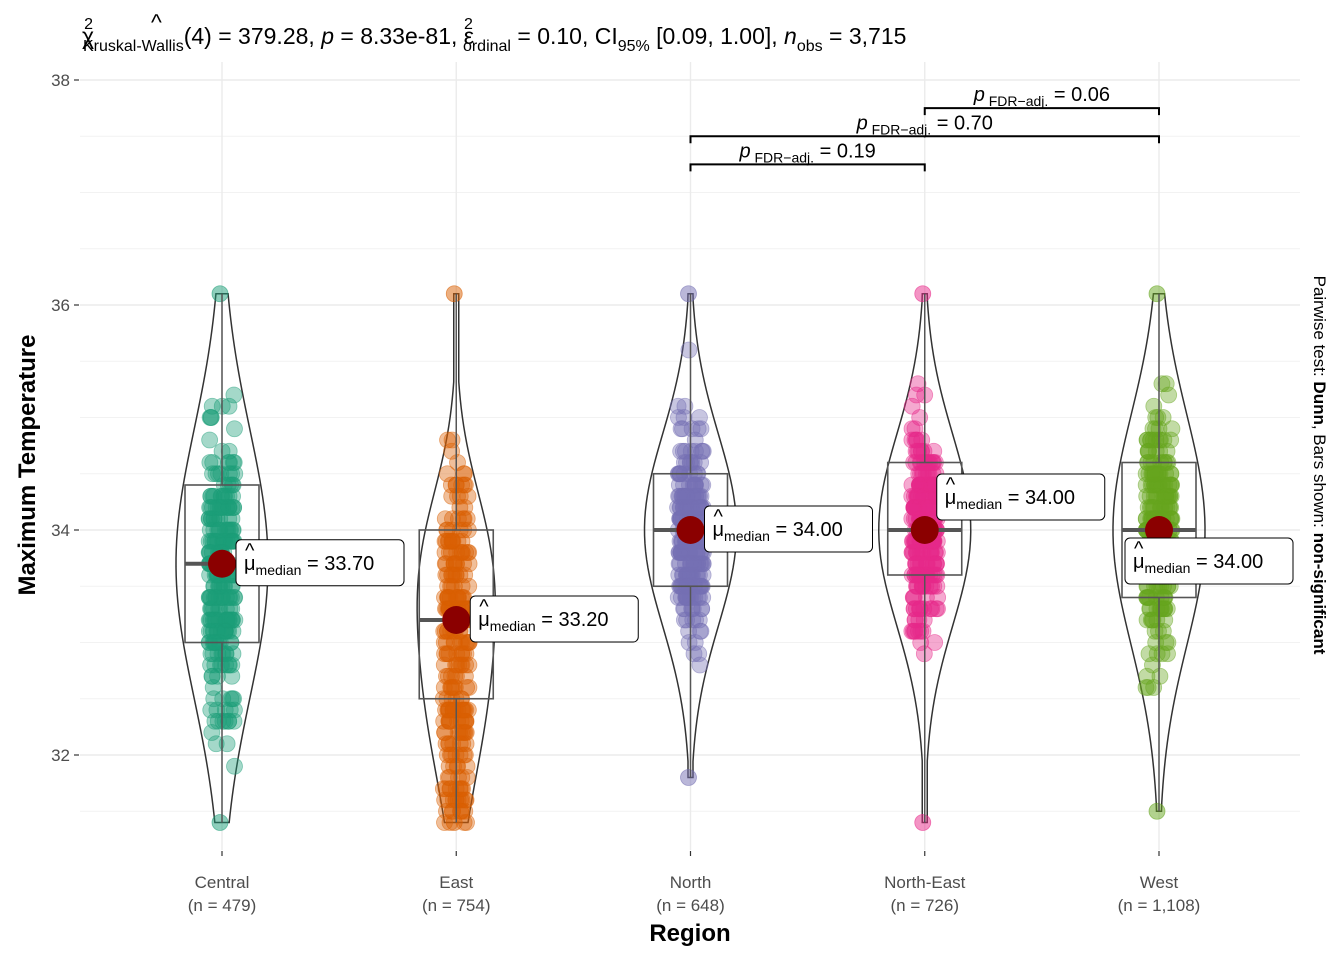 The height and width of the screenshot is (960, 1344). What do you see at coordinates (782, 157) in the screenshot?
I see `pairwise-p-sub: FDR−adj.` at bounding box center [782, 157].